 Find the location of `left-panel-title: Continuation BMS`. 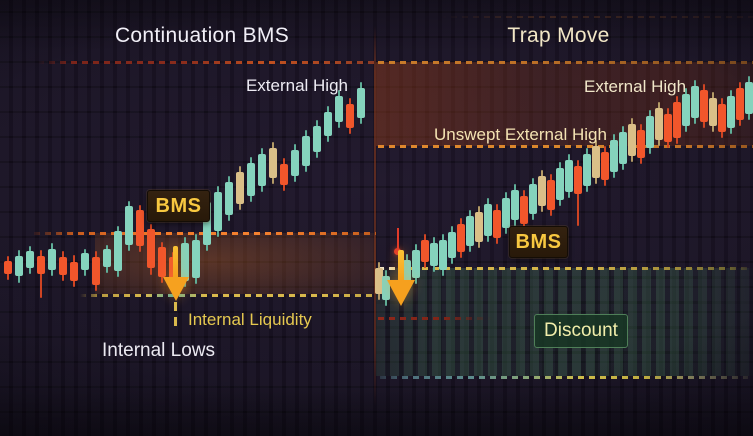

left-panel-title: Continuation BMS is located at coordinates (202, 35).